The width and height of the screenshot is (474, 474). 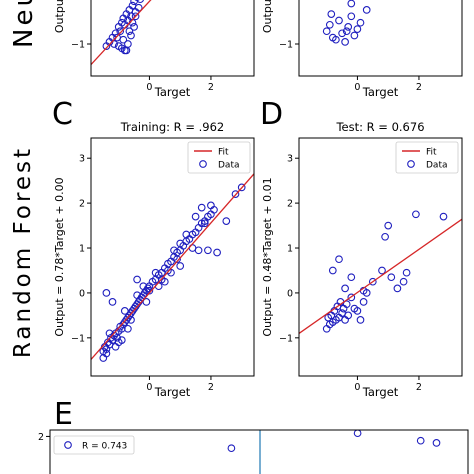 What do you see at coordinates (267, 256) in the screenshot?
I see `y-axis-label: Output = 0.48*Target + 0.01` at bounding box center [267, 256].